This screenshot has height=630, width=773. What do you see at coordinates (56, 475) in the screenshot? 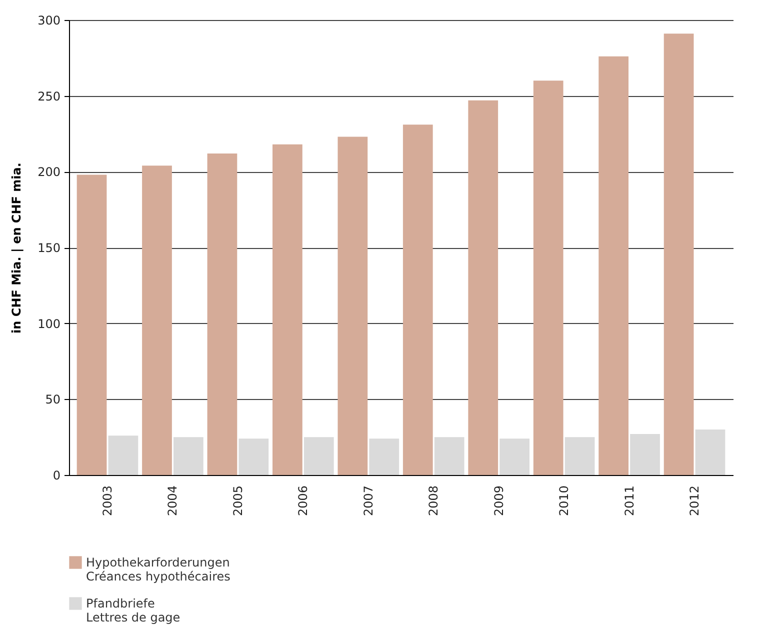
I see `y-tick-label: 0` at bounding box center [56, 475].